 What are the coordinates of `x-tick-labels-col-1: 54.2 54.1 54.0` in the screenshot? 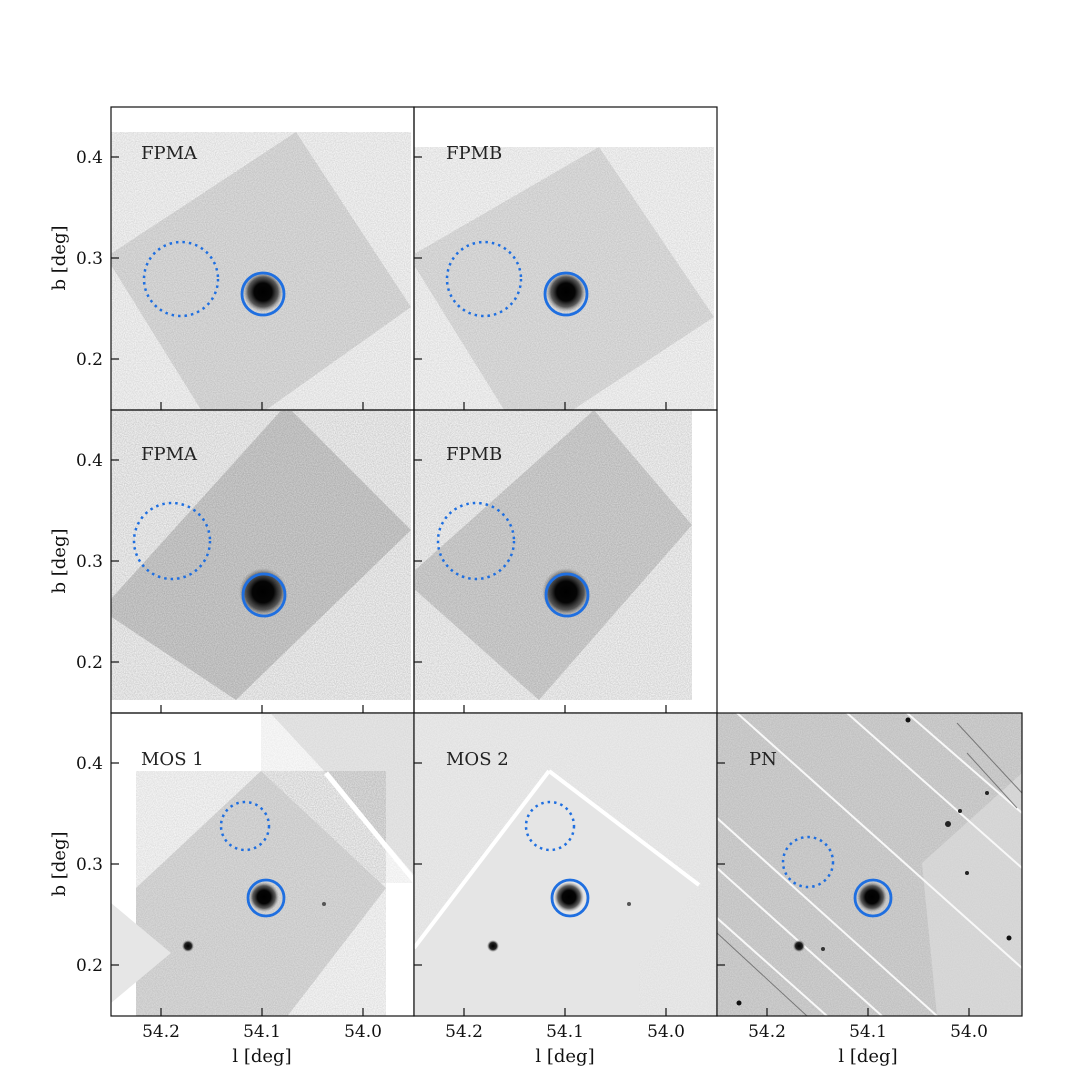 It's located at (565, 1032).